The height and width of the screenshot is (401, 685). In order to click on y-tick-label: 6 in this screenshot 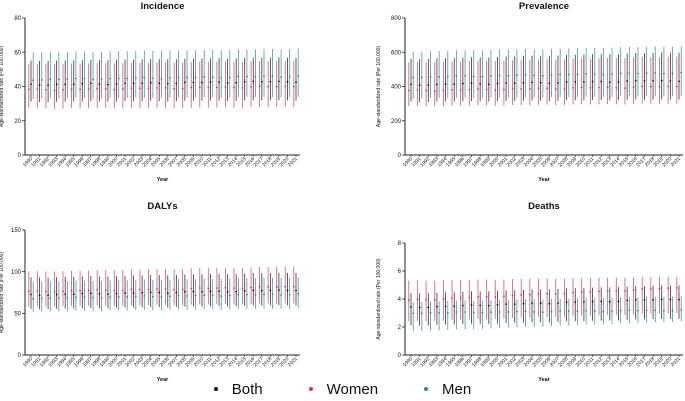, I will do `click(400, 272)`.